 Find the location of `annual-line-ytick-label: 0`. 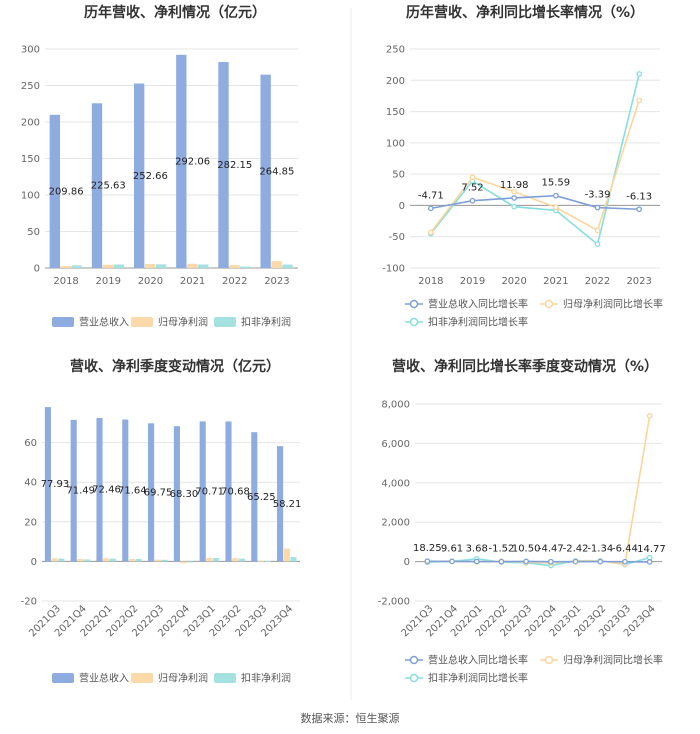

annual-line-ytick-label: 0 is located at coordinates (402, 206).